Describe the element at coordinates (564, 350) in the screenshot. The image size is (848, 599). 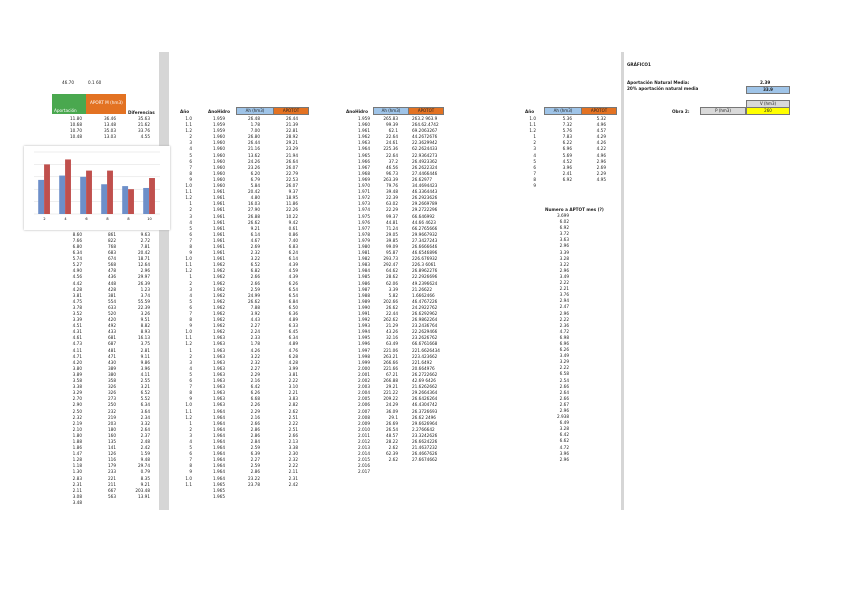
I see `cell: 6.26` at that location.